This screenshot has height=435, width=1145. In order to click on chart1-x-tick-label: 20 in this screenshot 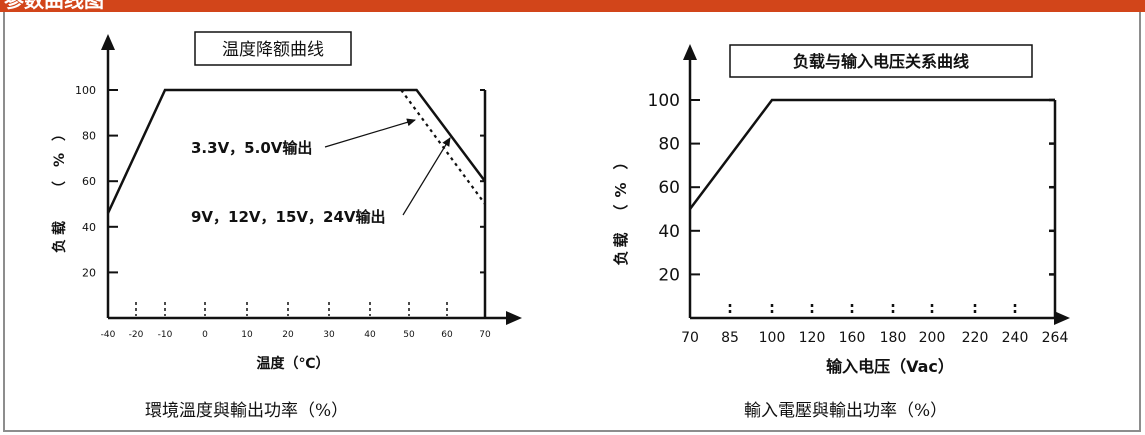, I will do `click(288, 335)`.